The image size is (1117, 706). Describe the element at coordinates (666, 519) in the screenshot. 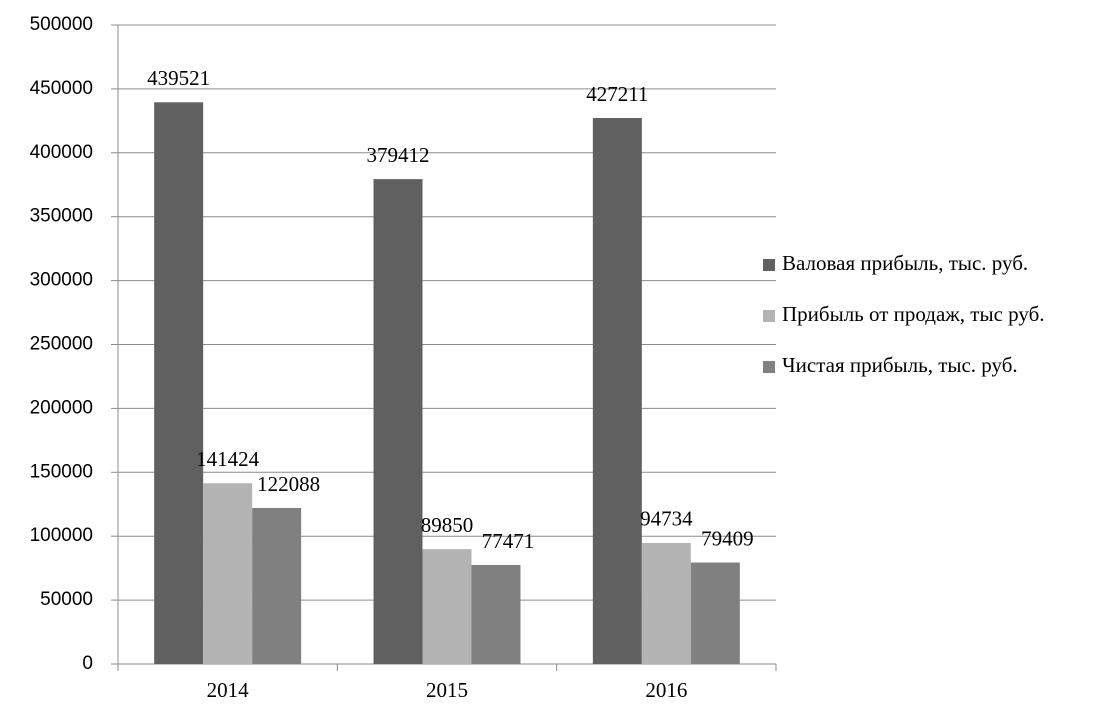

I see `data-label: 94734` at that location.